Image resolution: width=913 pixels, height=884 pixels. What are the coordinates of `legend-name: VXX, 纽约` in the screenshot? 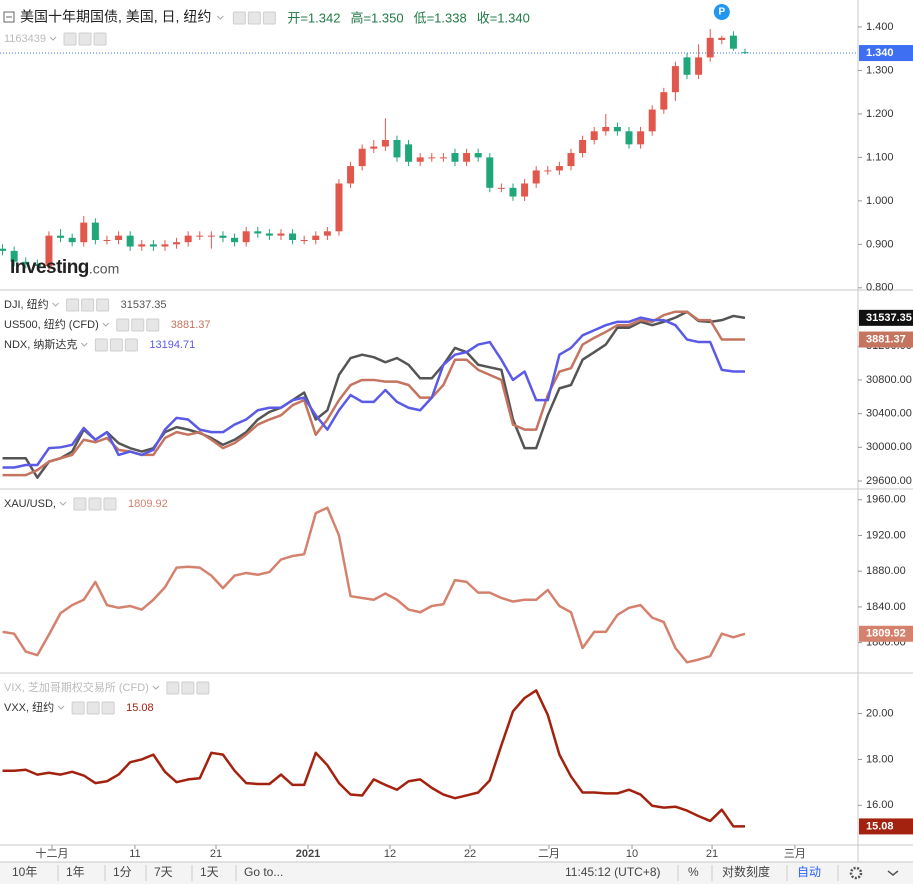 It's located at (29, 707).